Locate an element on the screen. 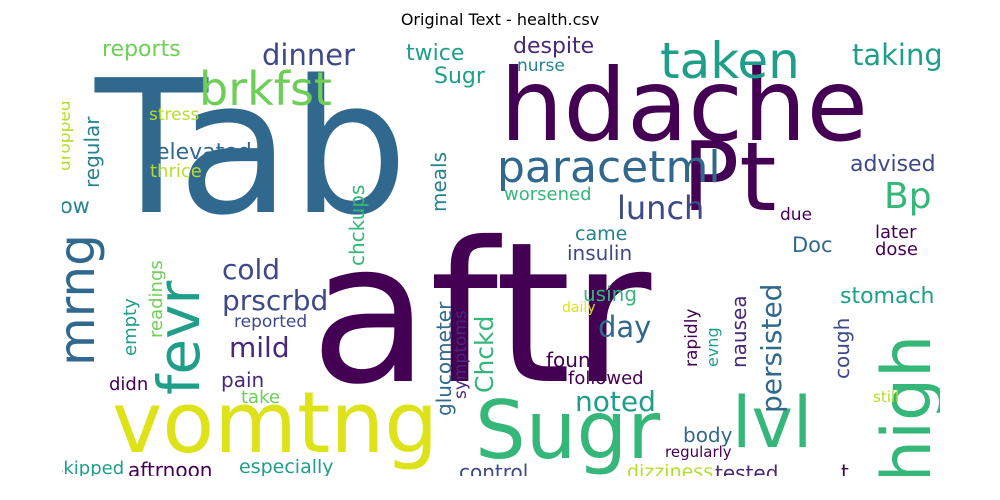  word-rapidly: rapidly is located at coordinates (692, 338).